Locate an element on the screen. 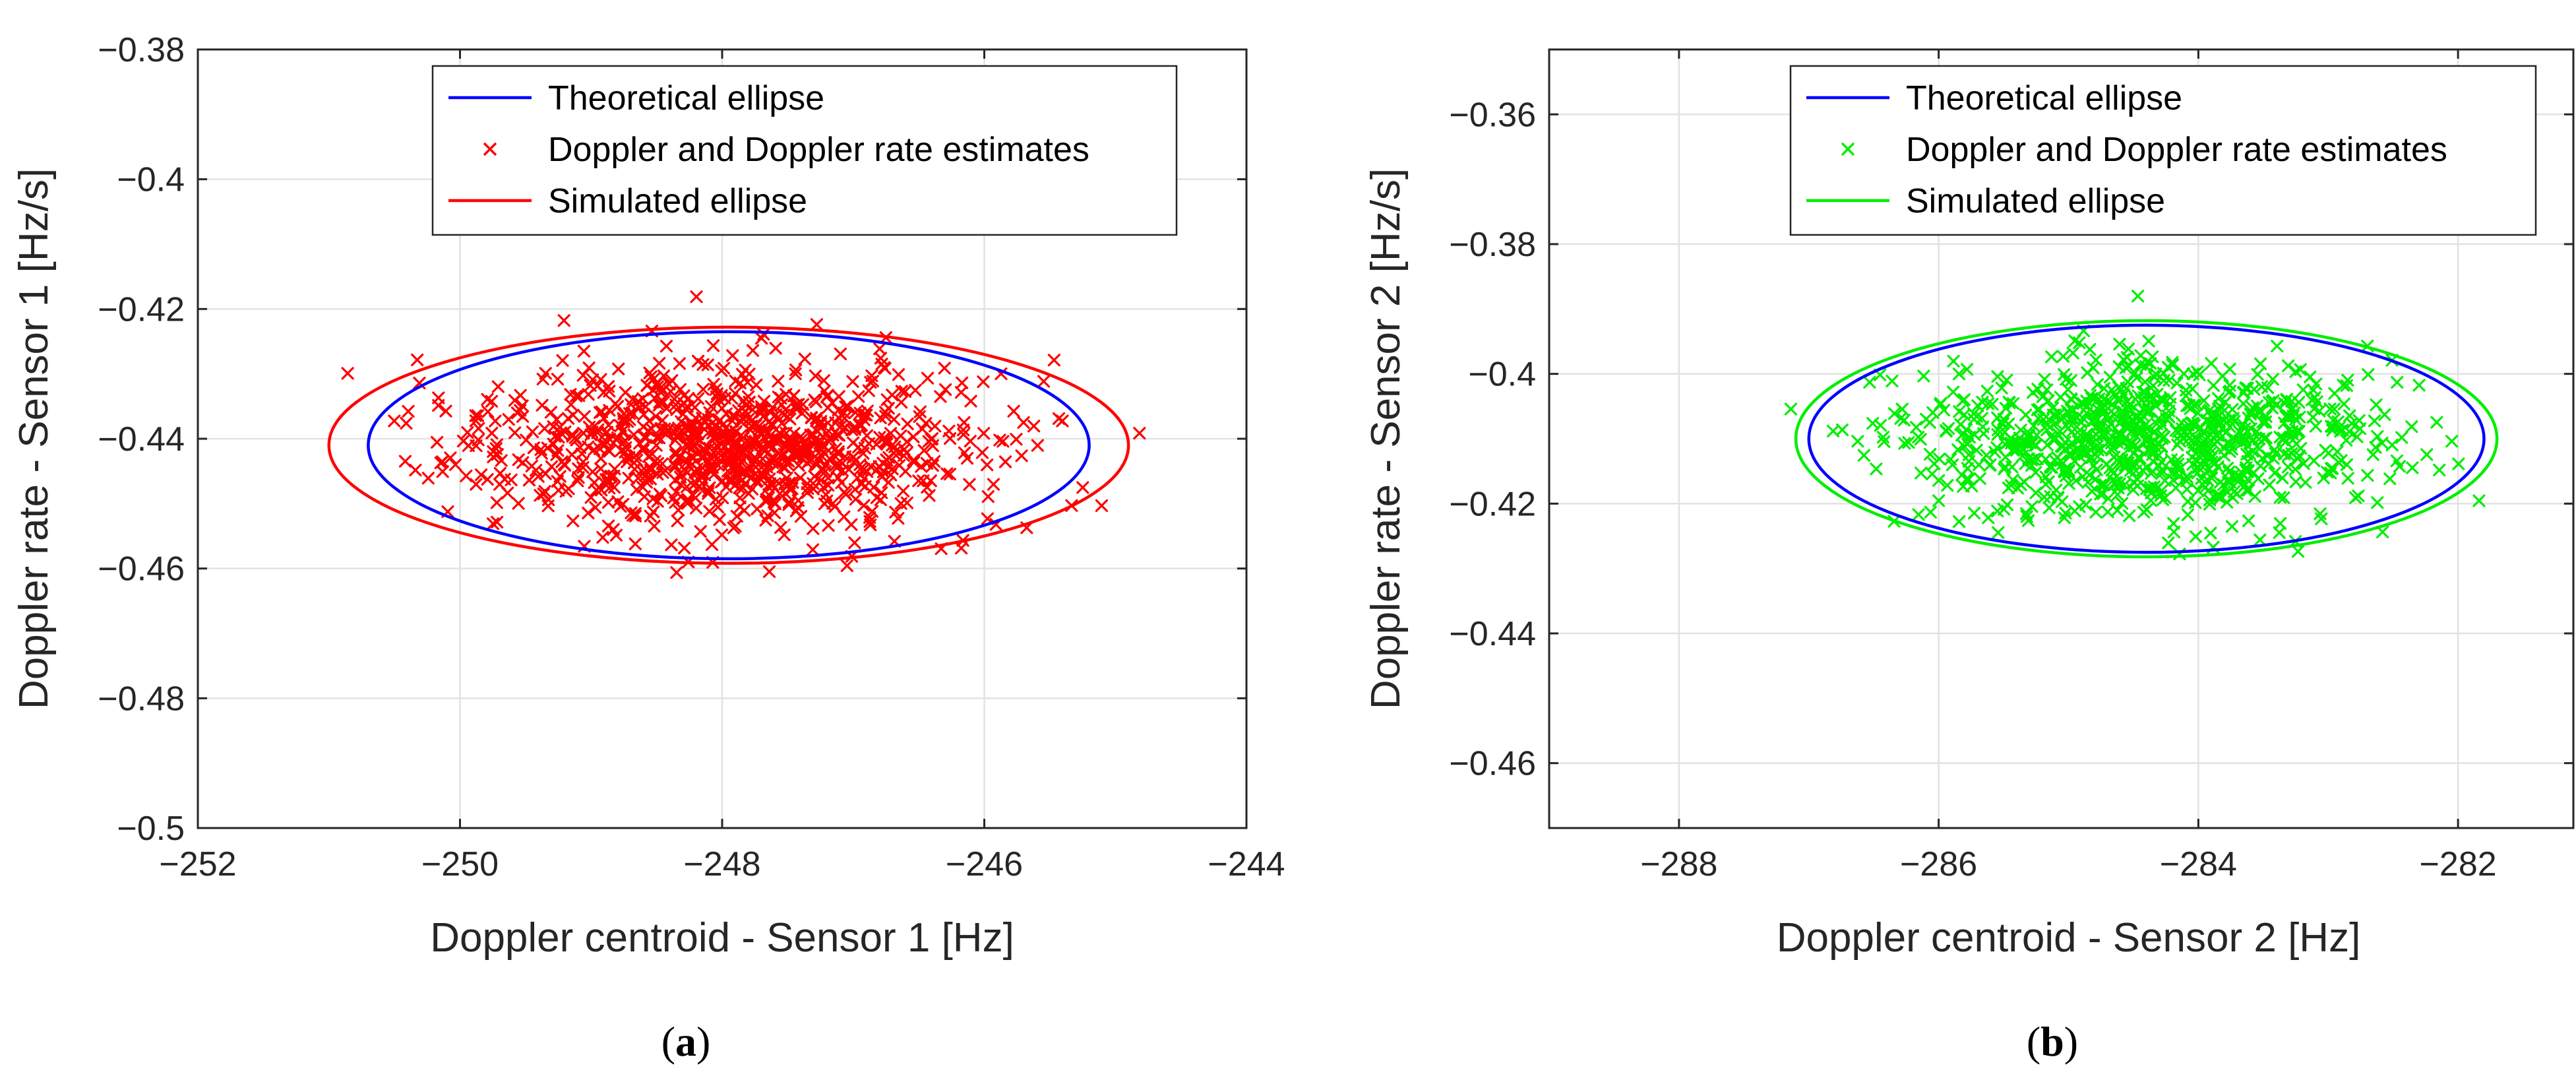  x-tick-label: −250 is located at coordinates (460, 864).